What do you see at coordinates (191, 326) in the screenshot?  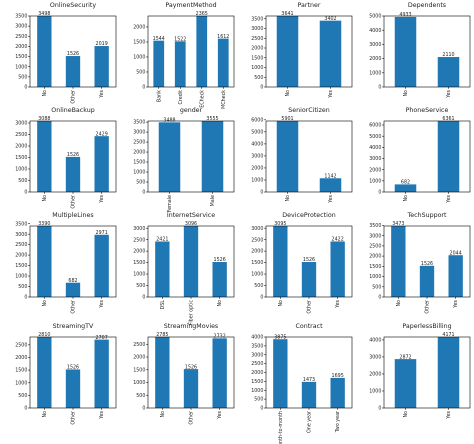 I see `chart-title: StreamingMovies` at bounding box center [191, 326].